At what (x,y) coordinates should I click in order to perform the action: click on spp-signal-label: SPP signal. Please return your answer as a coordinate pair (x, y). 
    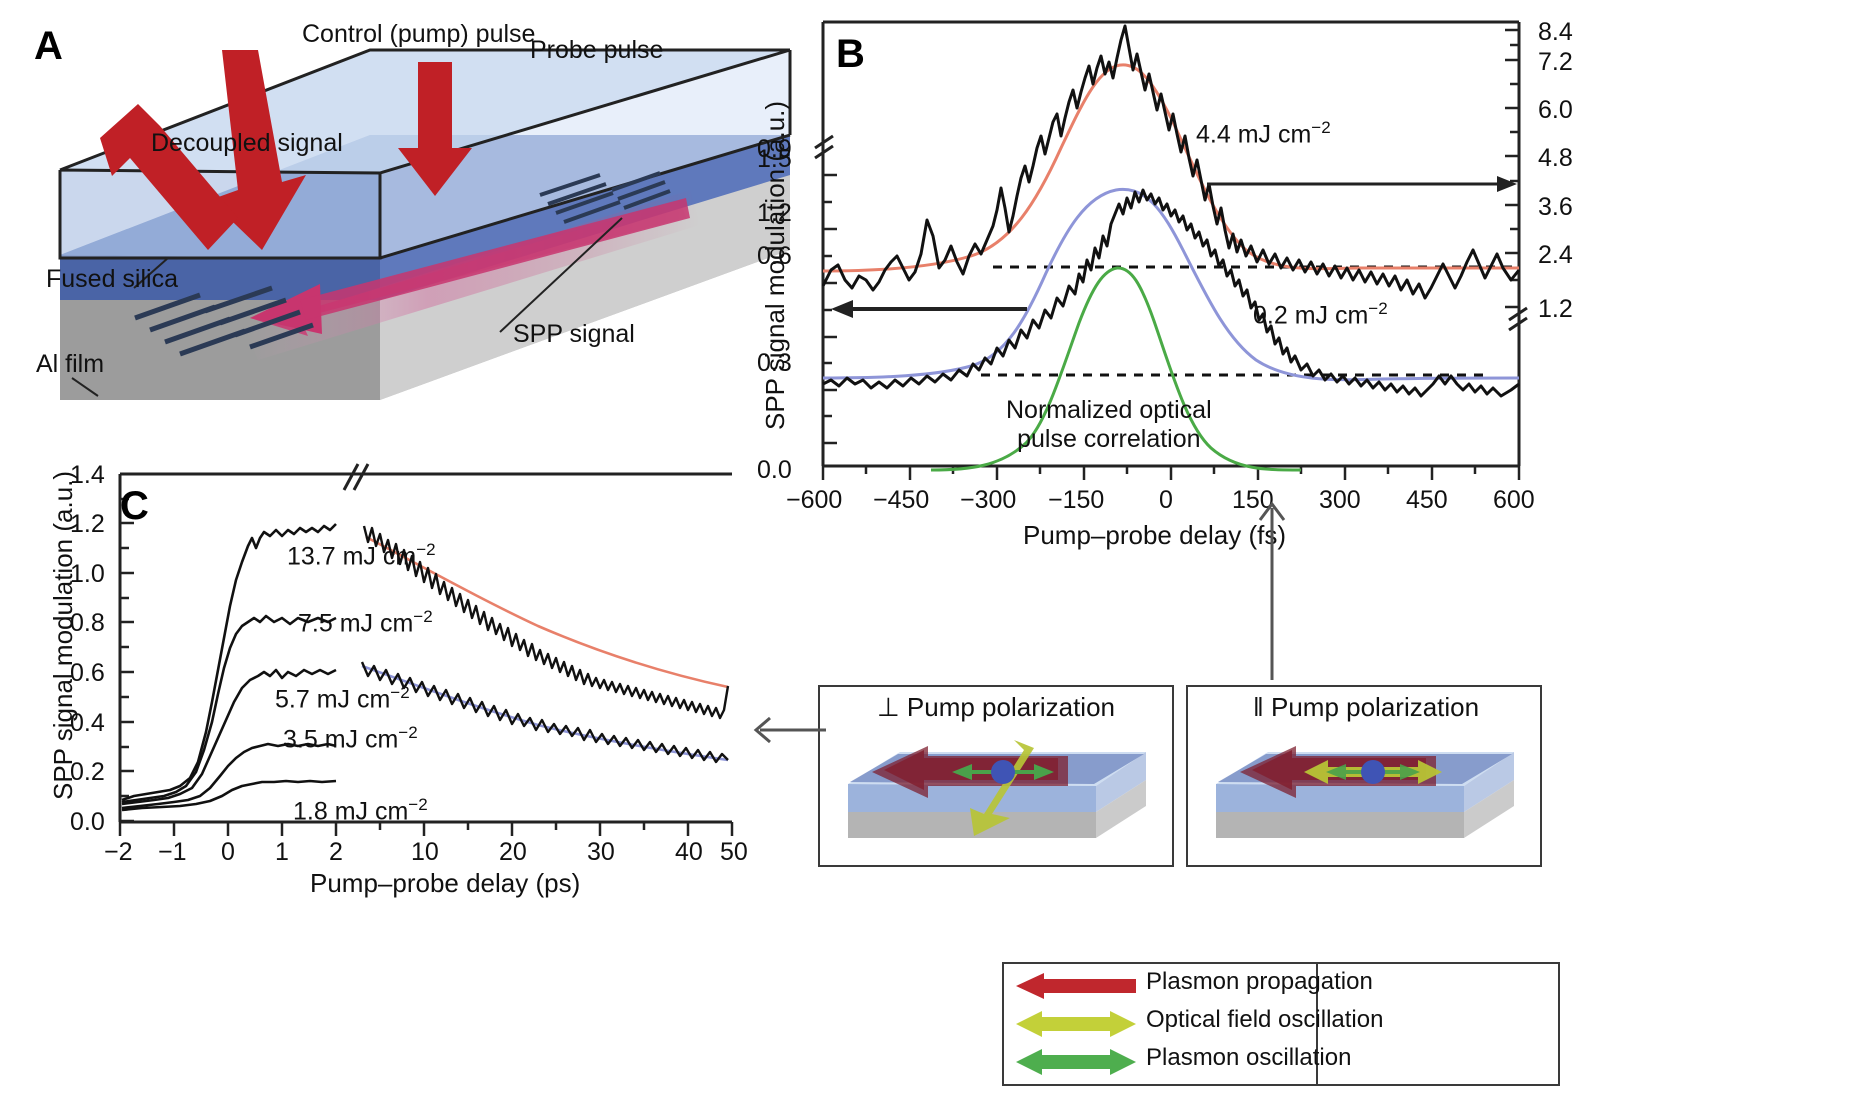
    Looking at the image, I should click on (574, 334).